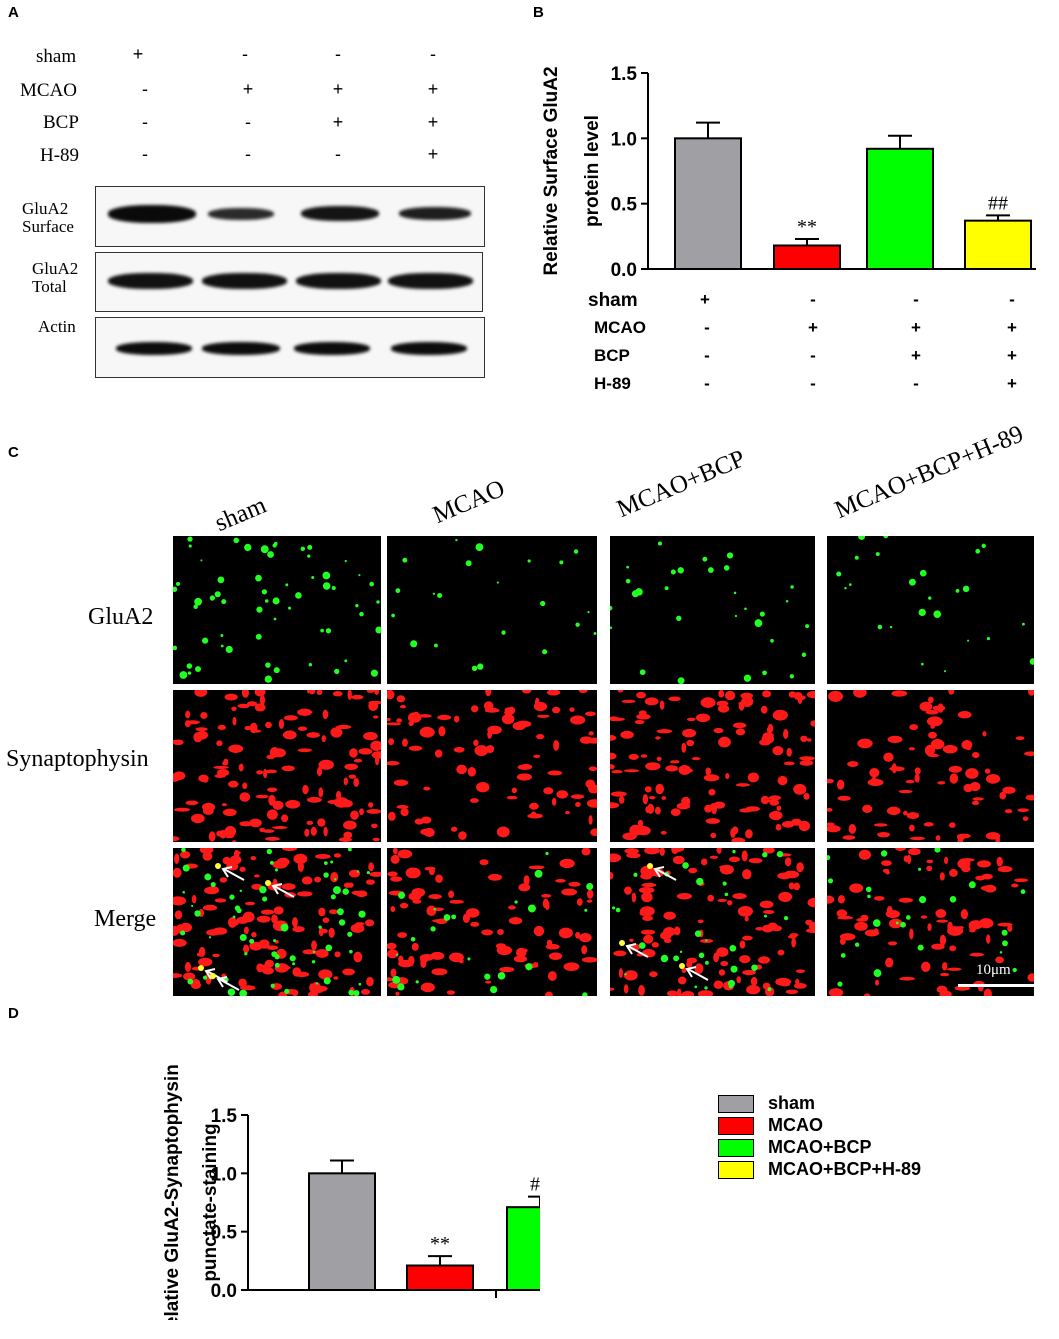 The height and width of the screenshot is (1339, 1059). What do you see at coordinates (290, 216) in the screenshot?
I see `western-blot-surface` at bounding box center [290, 216].